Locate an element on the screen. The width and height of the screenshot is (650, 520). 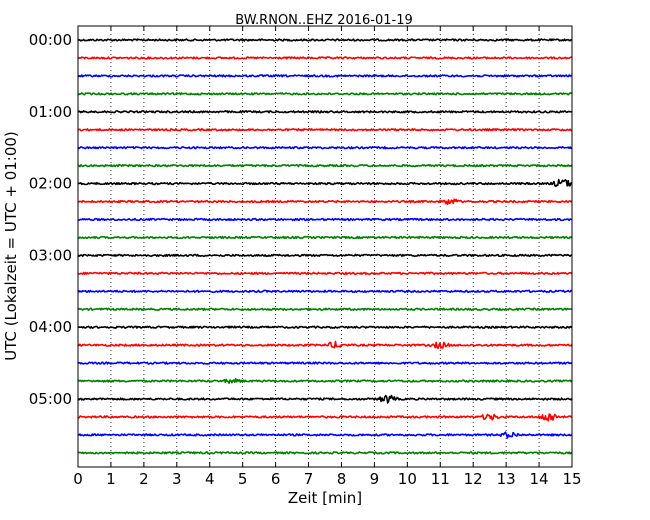
x-tick-label: 14 is located at coordinates (539, 479).